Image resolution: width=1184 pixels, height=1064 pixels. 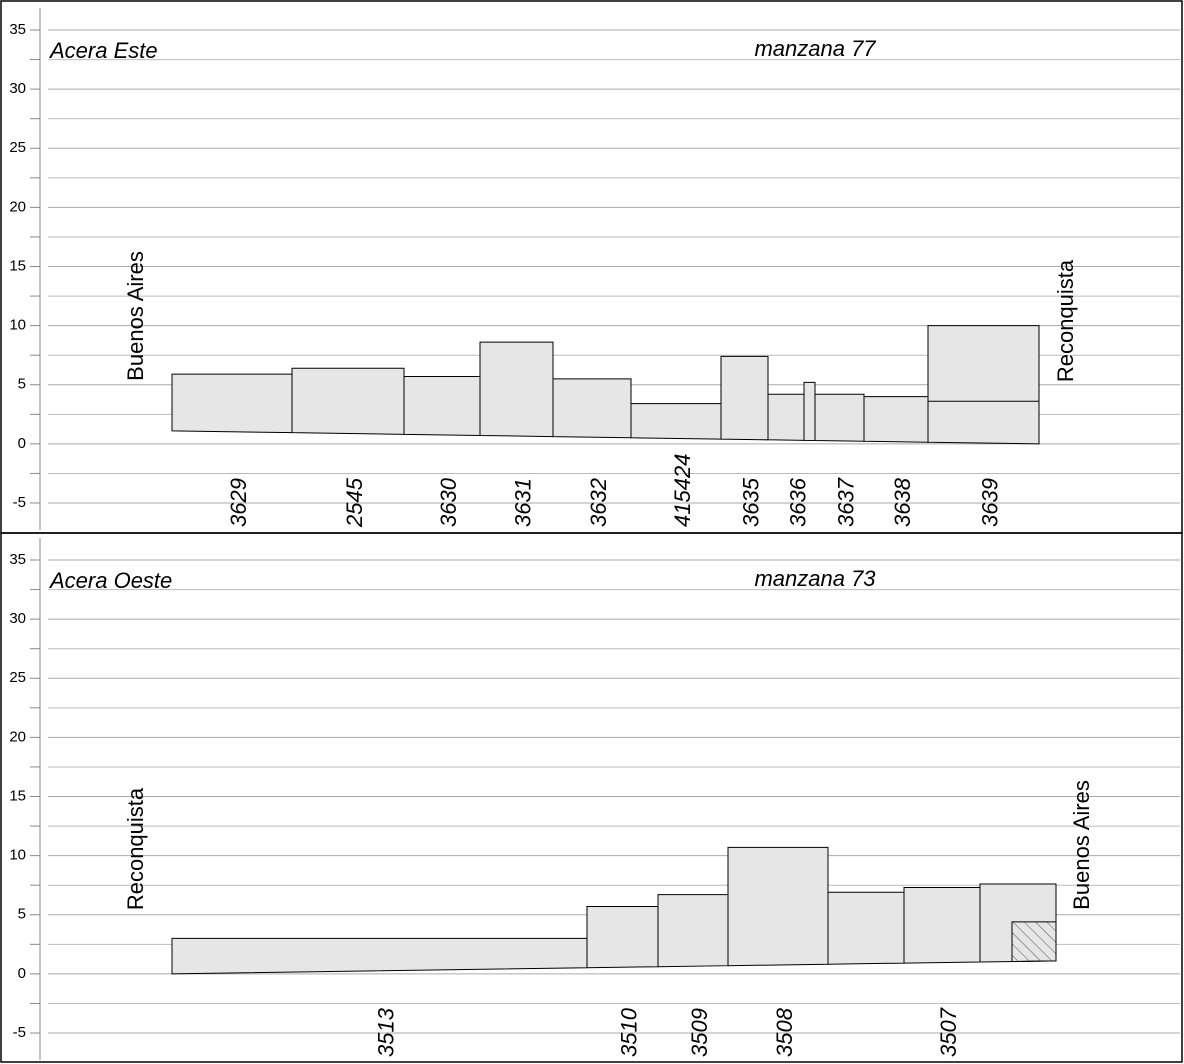 I want to click on lot-label: 3630, so click(x=448, y=502).